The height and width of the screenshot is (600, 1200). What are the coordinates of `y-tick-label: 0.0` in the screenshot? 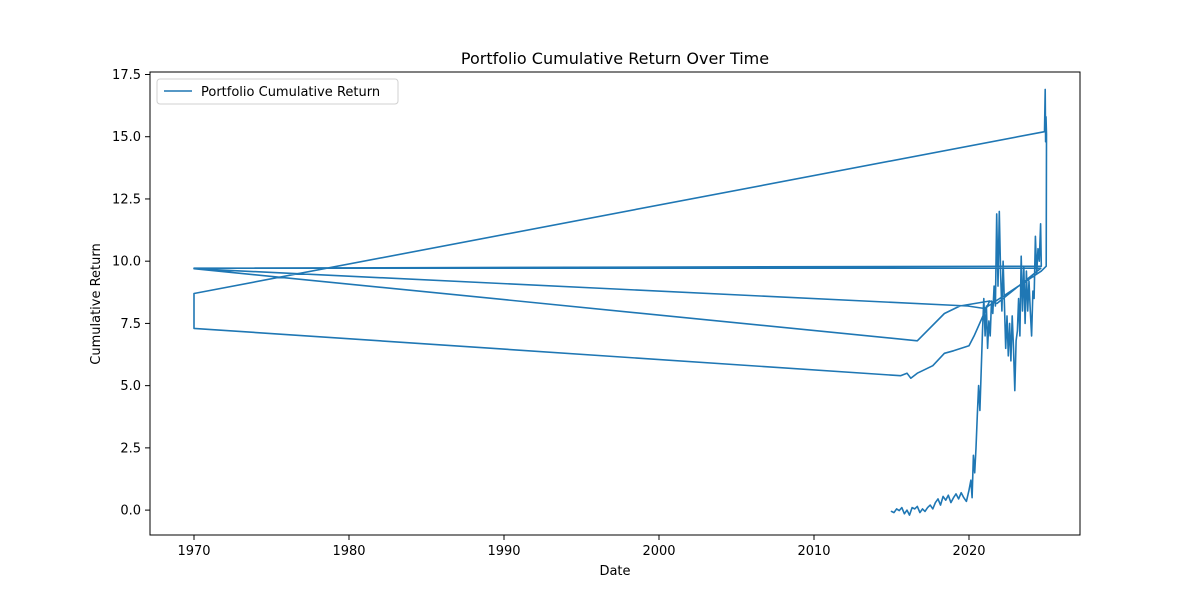 It's located at (130, 511).